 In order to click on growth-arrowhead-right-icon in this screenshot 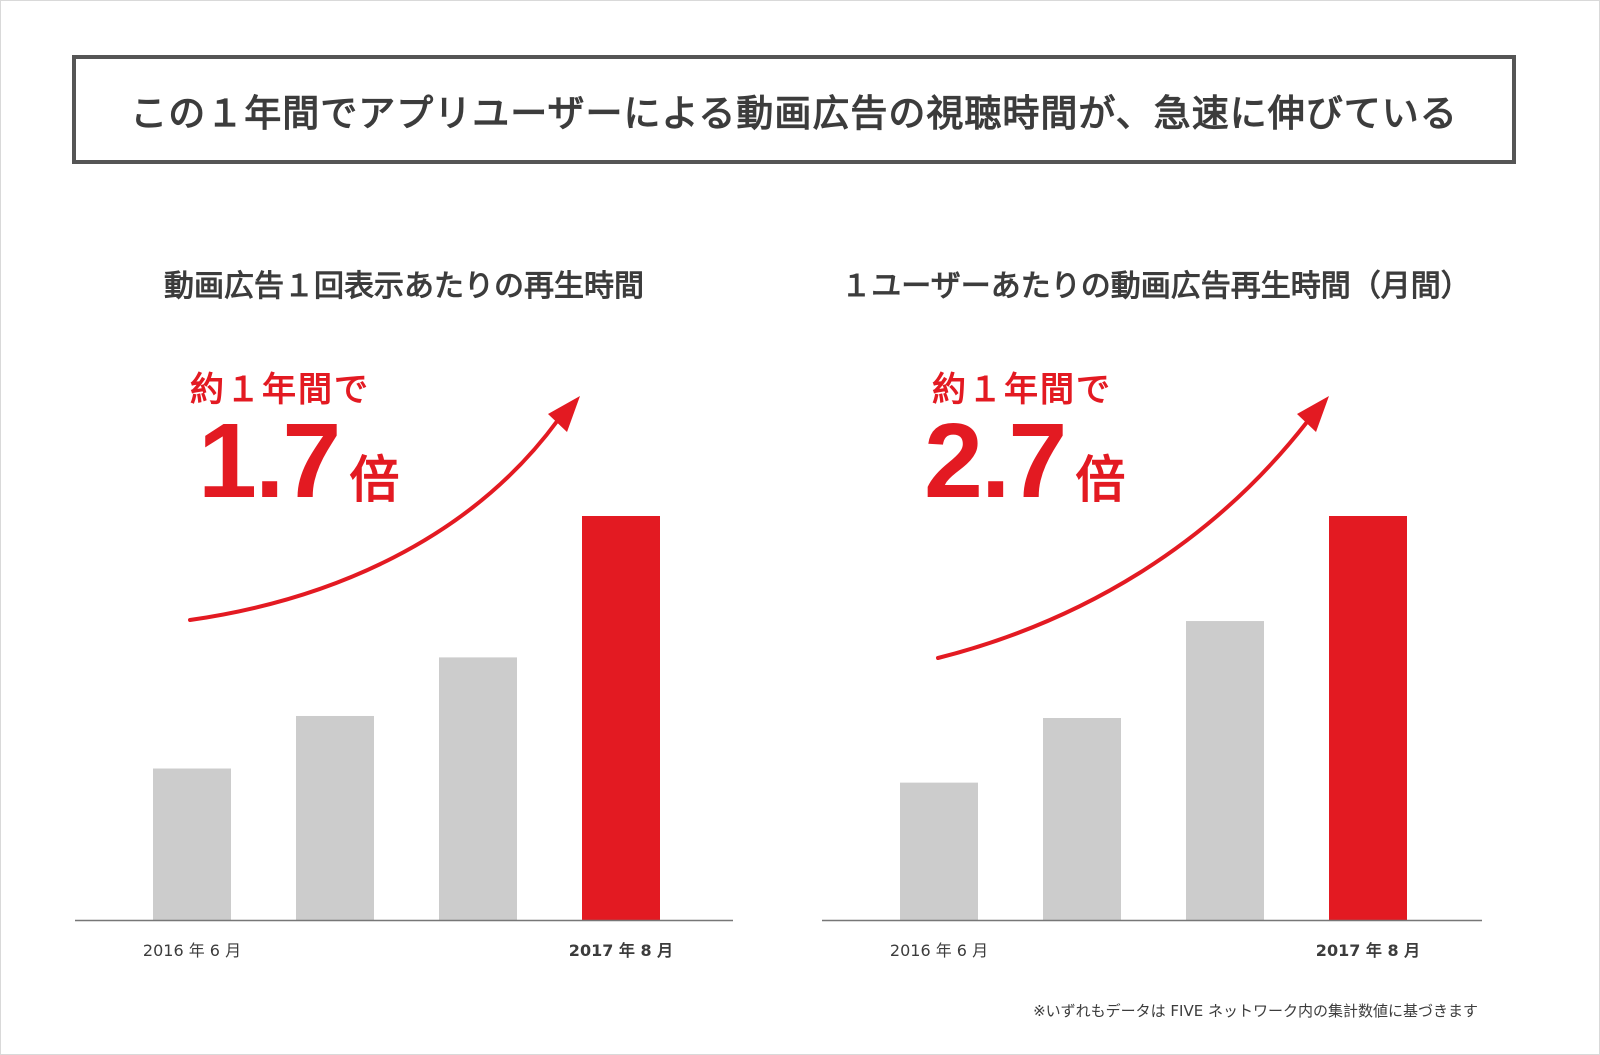, I will do `click(1313, 414)`.